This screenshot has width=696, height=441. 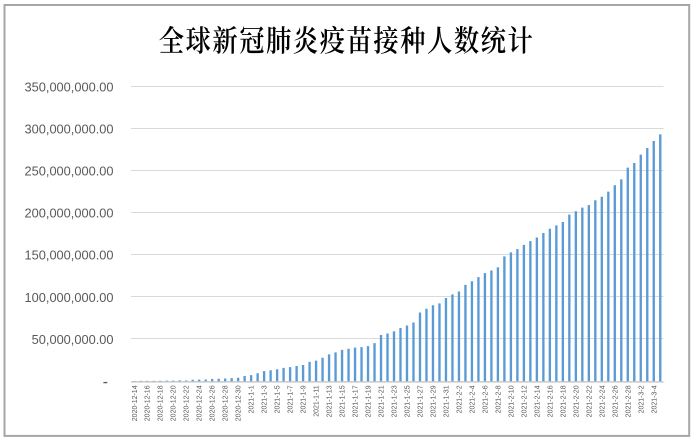 I want to click on svg-text: 2021-1-21, so click(x=382, y=401).